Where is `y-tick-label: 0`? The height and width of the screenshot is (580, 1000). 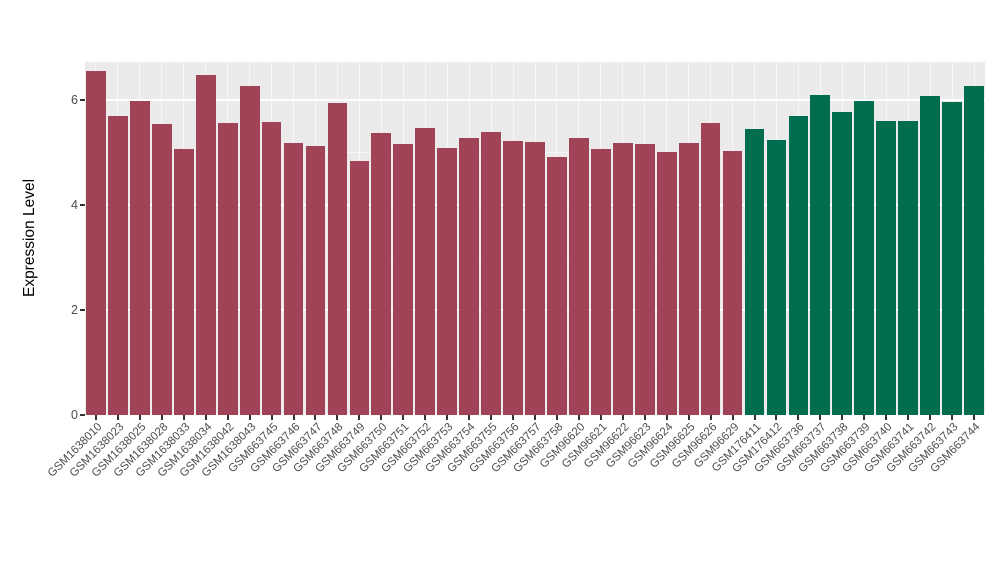 y-tick-label: 0 is located at coordinates (74, 415).